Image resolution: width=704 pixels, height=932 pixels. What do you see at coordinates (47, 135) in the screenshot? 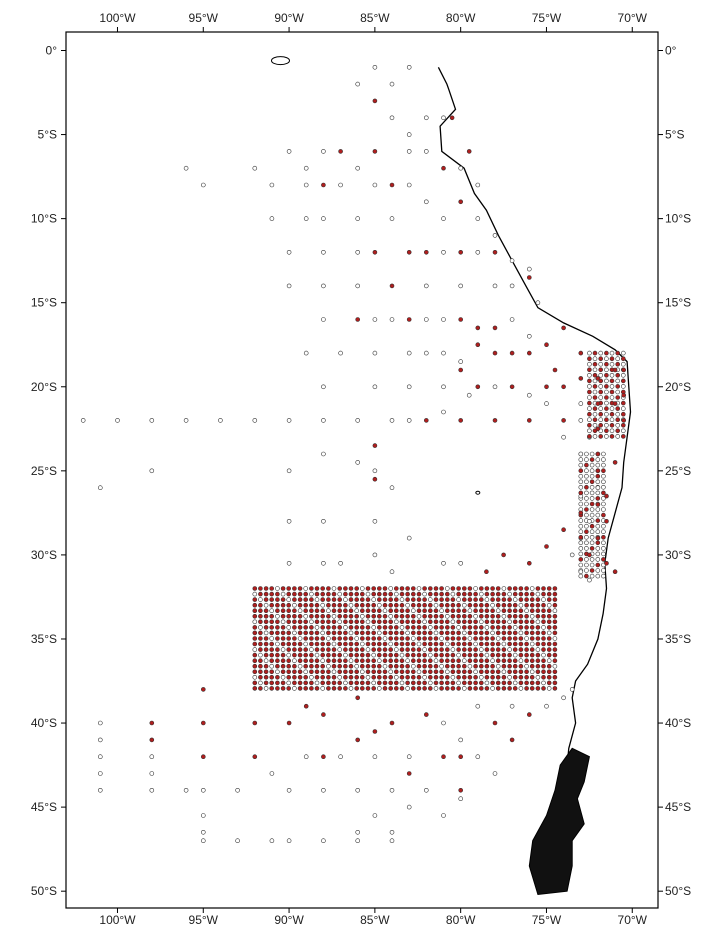
I see `left-lat-label: 5°S` at bounding box center [47, 135].